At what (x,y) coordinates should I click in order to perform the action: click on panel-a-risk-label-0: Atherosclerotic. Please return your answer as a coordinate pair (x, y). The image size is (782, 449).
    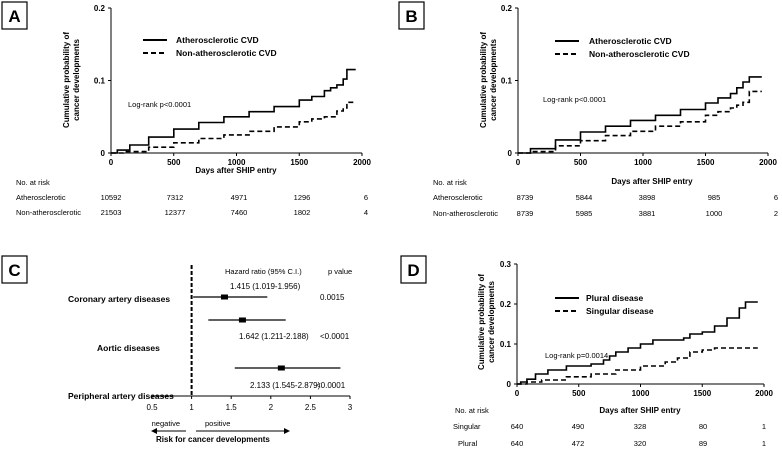
    Looking at the image, I should click on (41, 197).